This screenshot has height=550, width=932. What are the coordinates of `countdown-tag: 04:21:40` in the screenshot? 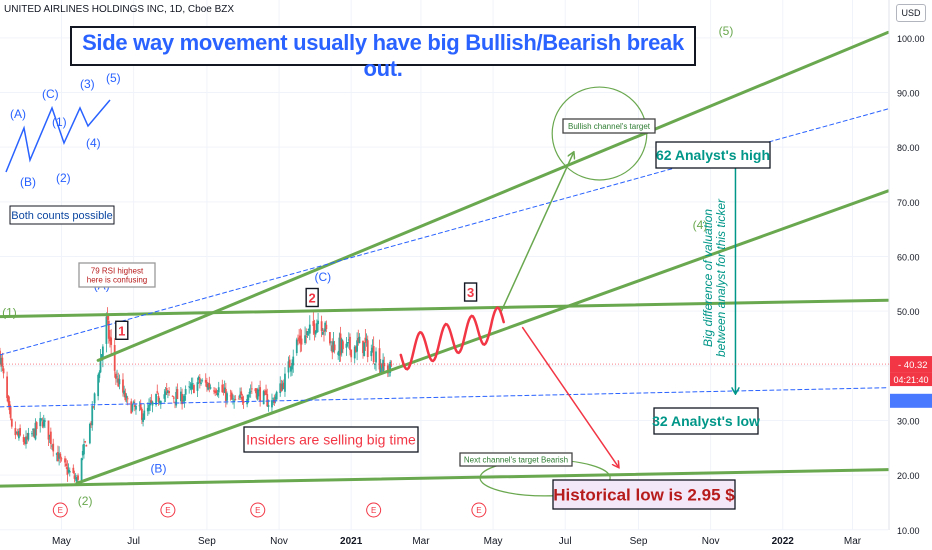 It's located at (911, 379).